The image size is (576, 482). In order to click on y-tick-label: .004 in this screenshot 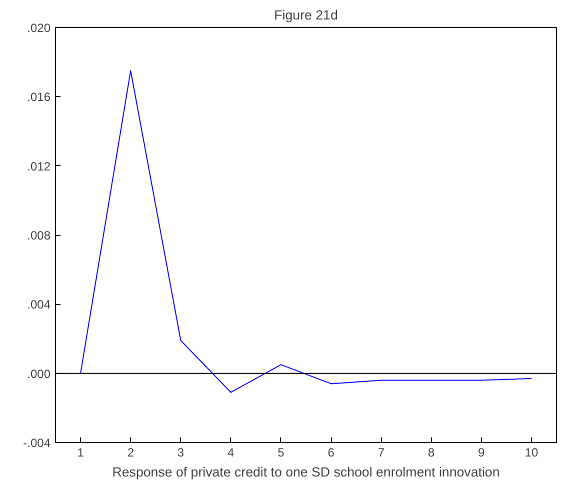, I will do `click(39, 305)`.